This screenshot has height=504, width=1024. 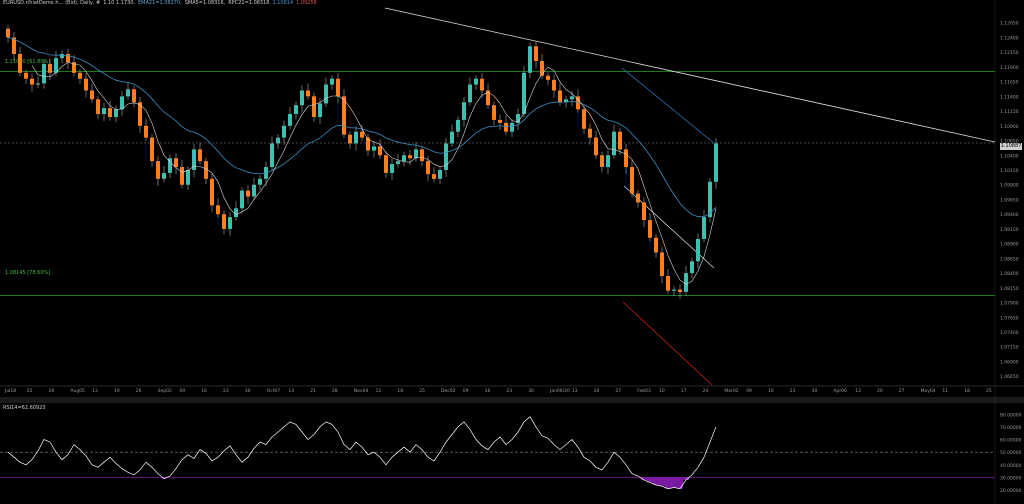 I want to click on price-tick-label: 1.06650, so click(x=1009, y=377).